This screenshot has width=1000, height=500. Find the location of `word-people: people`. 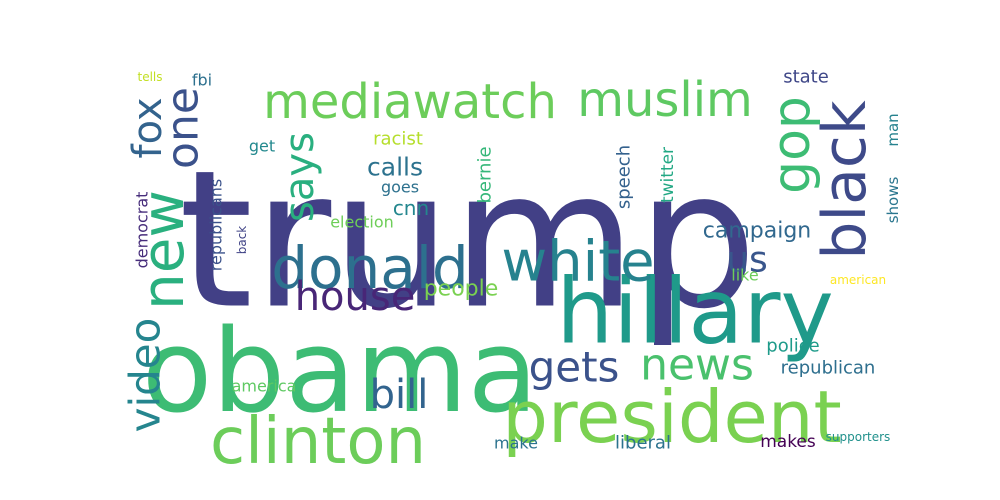

word-people: people is located at coordinates (461, 289).